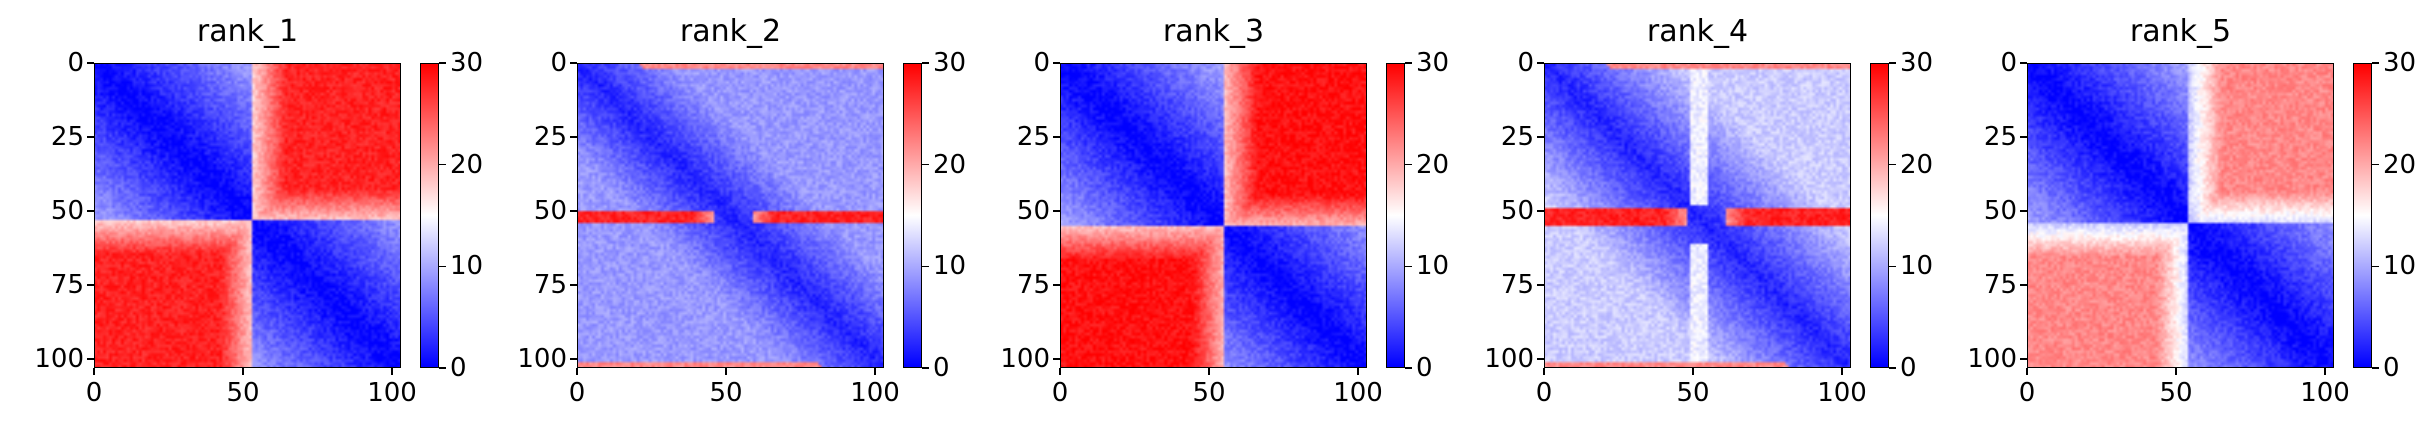  I want to click on chart-title: rank_4, so click(1697, 31).